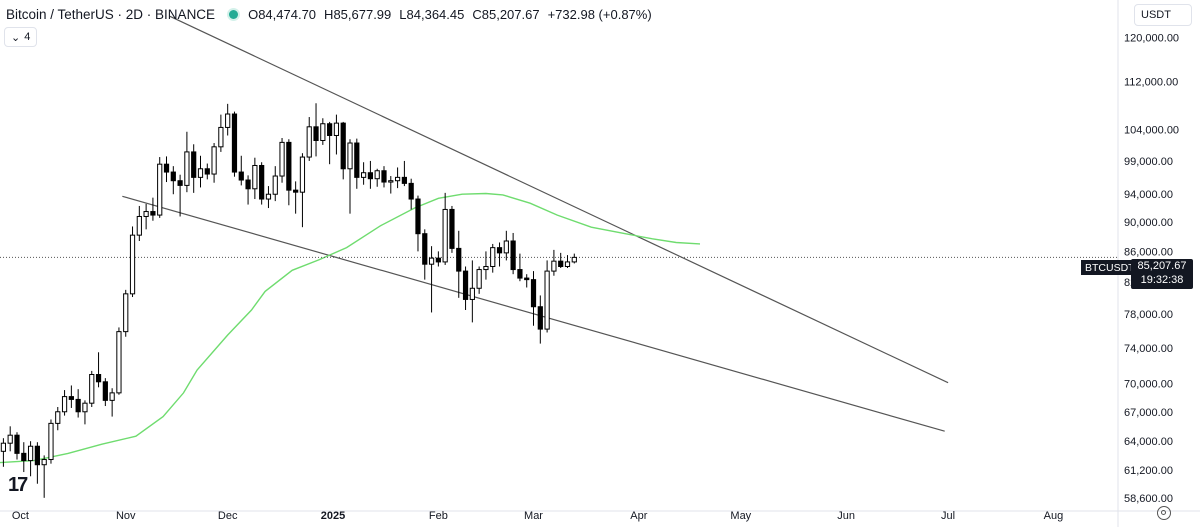 The width and height of the screenshot is (1200, 527). I want to click on y-tick-label: 120,000.00, so click(1151, 38).